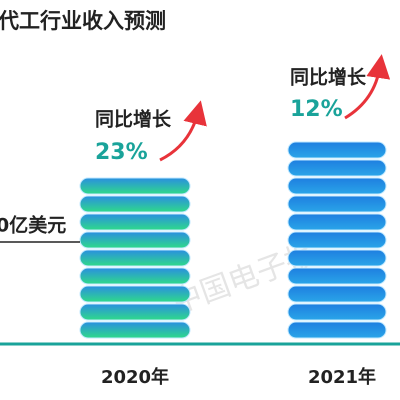 This screenshot has height=400, width=400. I want to click on growth-value: 23%, so click(121, 152).